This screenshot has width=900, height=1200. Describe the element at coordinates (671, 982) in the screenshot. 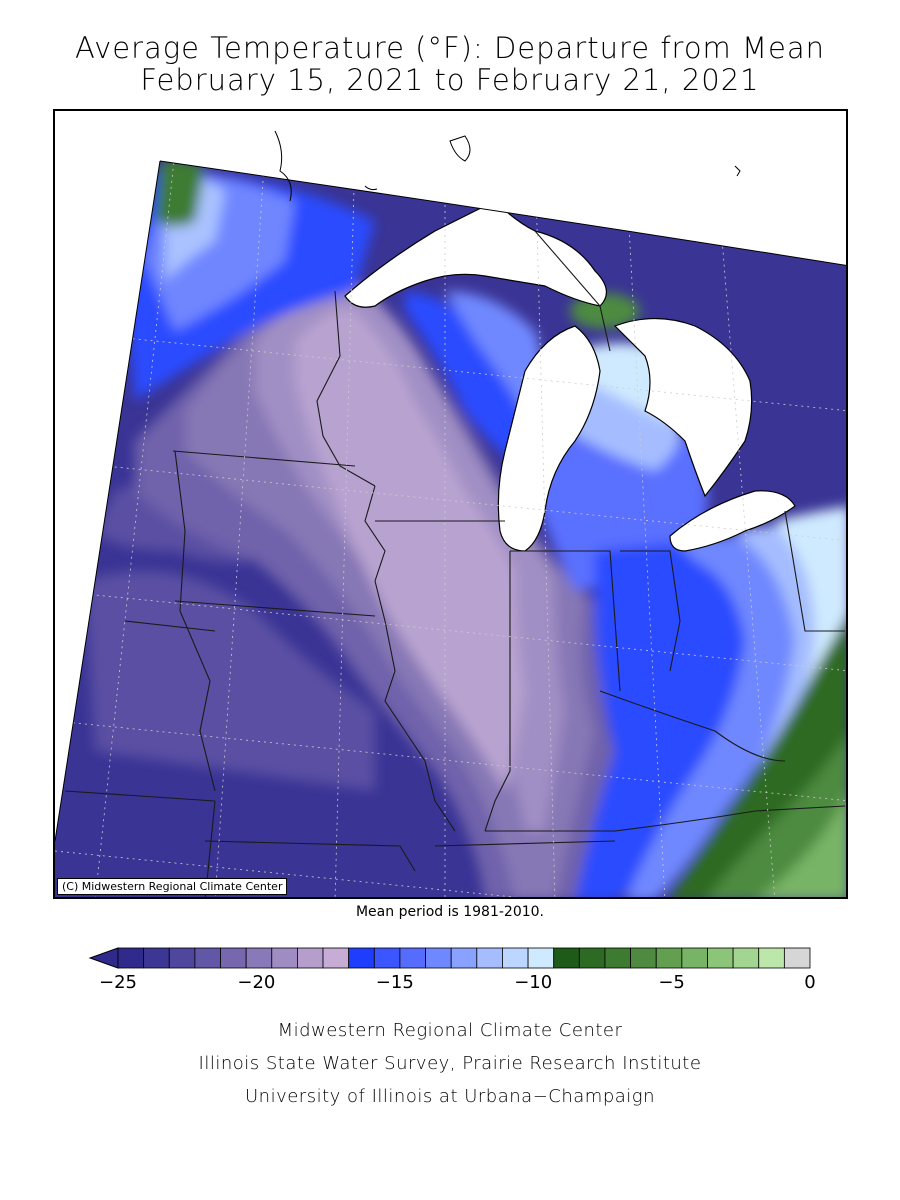

I see `legend-tick-label: −5` at that location.